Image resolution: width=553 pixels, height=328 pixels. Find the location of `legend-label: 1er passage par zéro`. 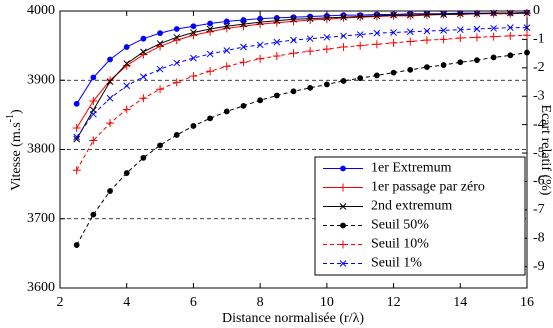

legend-label: 1er passage par zéro is located at coordinates (428, 187).